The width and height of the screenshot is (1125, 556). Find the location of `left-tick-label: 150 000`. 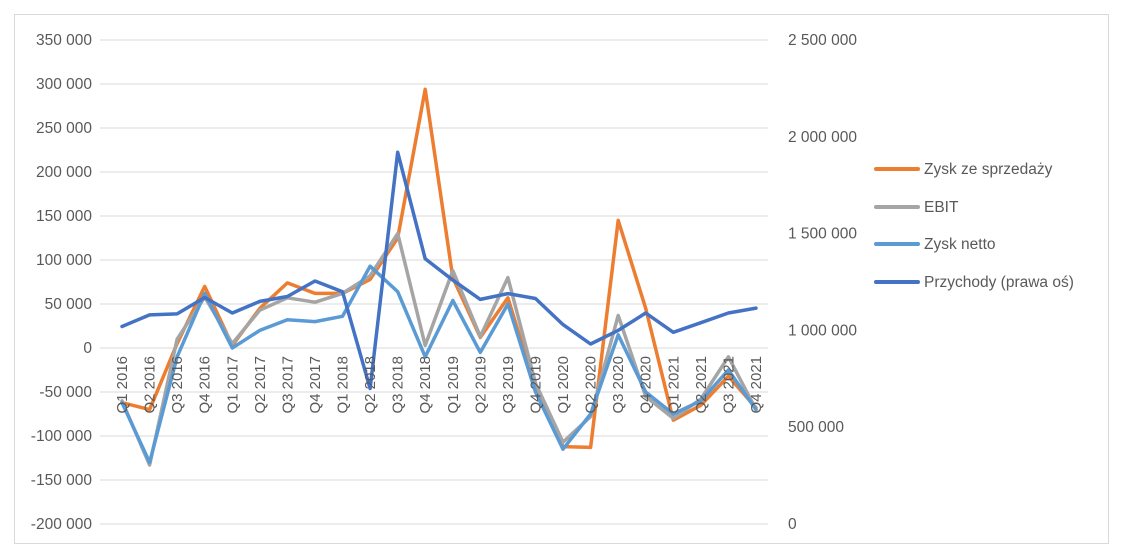

left-tick-label: 150 000 is located at coordinates (64, 216).